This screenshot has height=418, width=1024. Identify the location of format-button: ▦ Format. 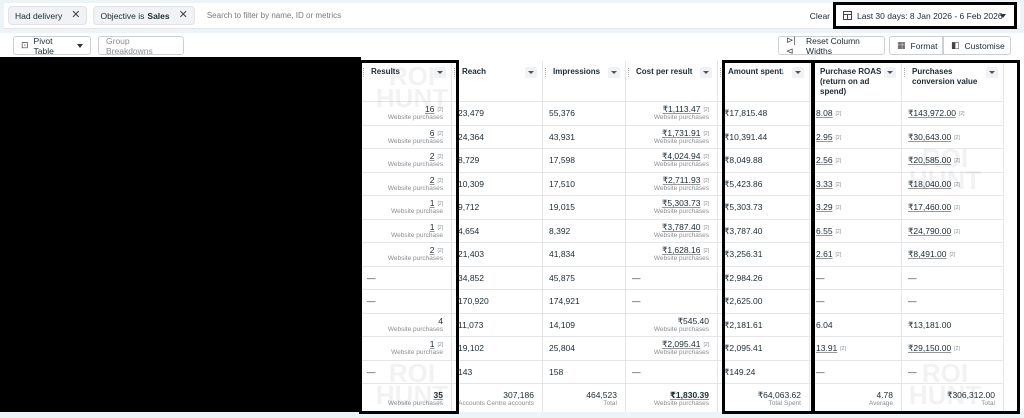
(916, 45).